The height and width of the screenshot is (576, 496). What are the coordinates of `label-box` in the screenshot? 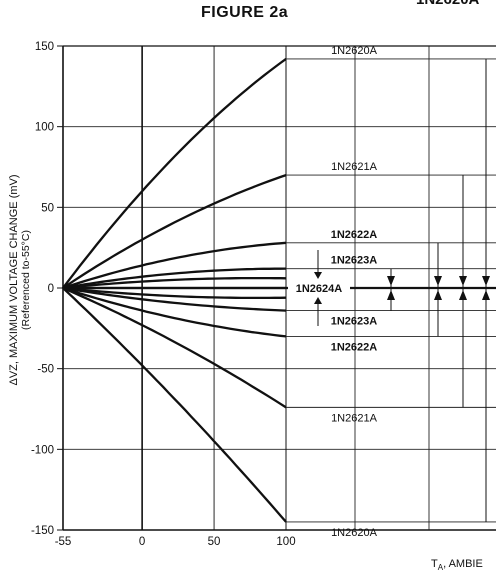 It's located at (319, 288).